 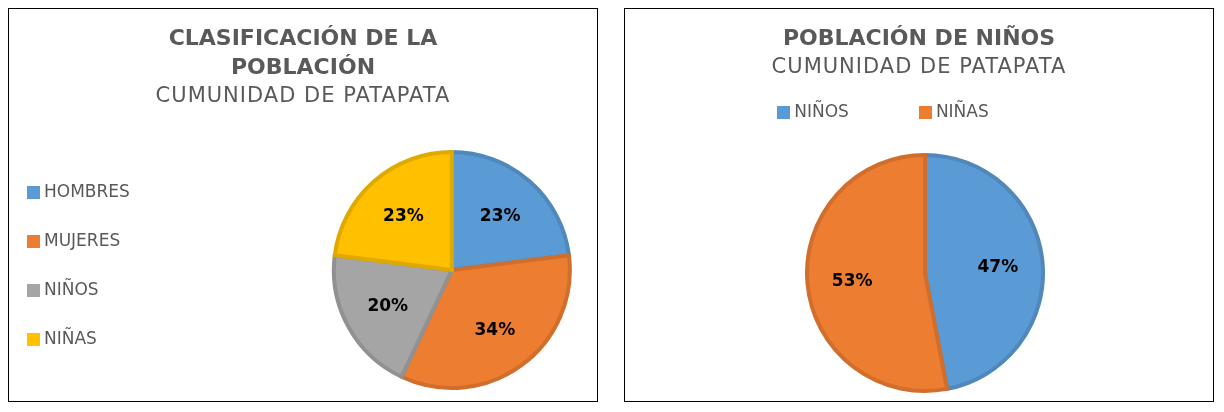 I want to click on legend-label: MUJERES, so click(x=82, y=240).